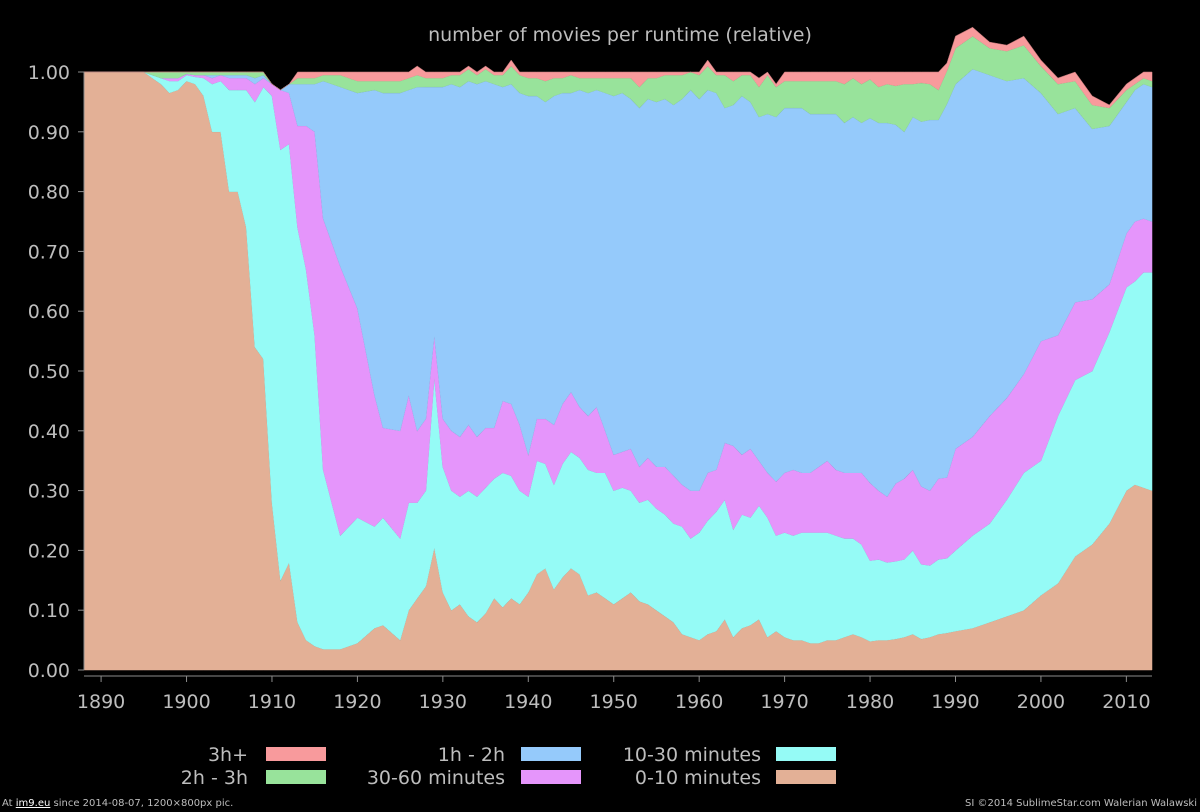 The width and height of the screenshot is (1200, 812). Describe the element at coordinates (955, 702) in the screenshot. I see `x-tick-label: 1990` at that location.